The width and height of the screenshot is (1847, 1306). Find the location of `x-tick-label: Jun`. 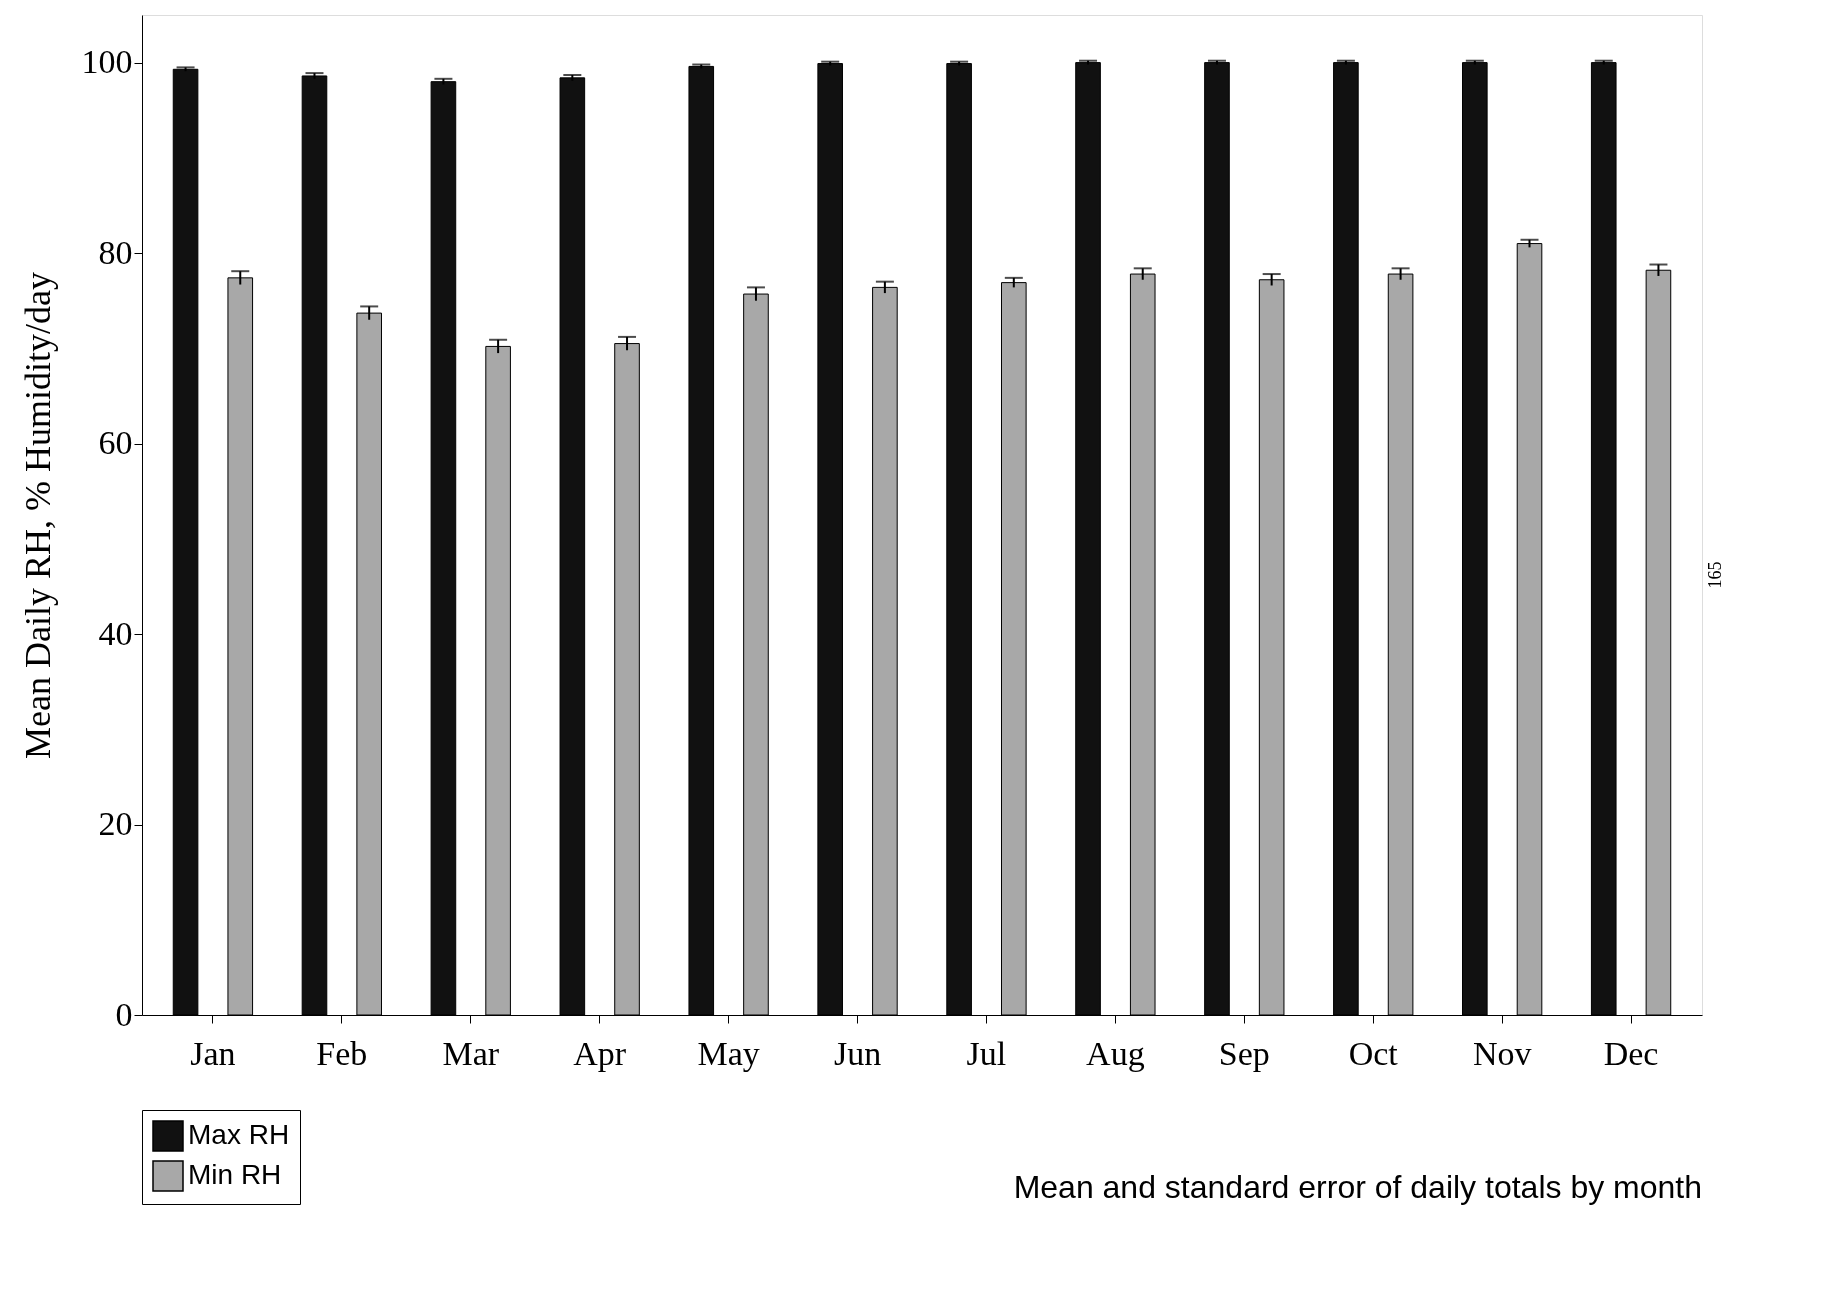

x-tick-label: Jun is located at coordinates (857, 1053).